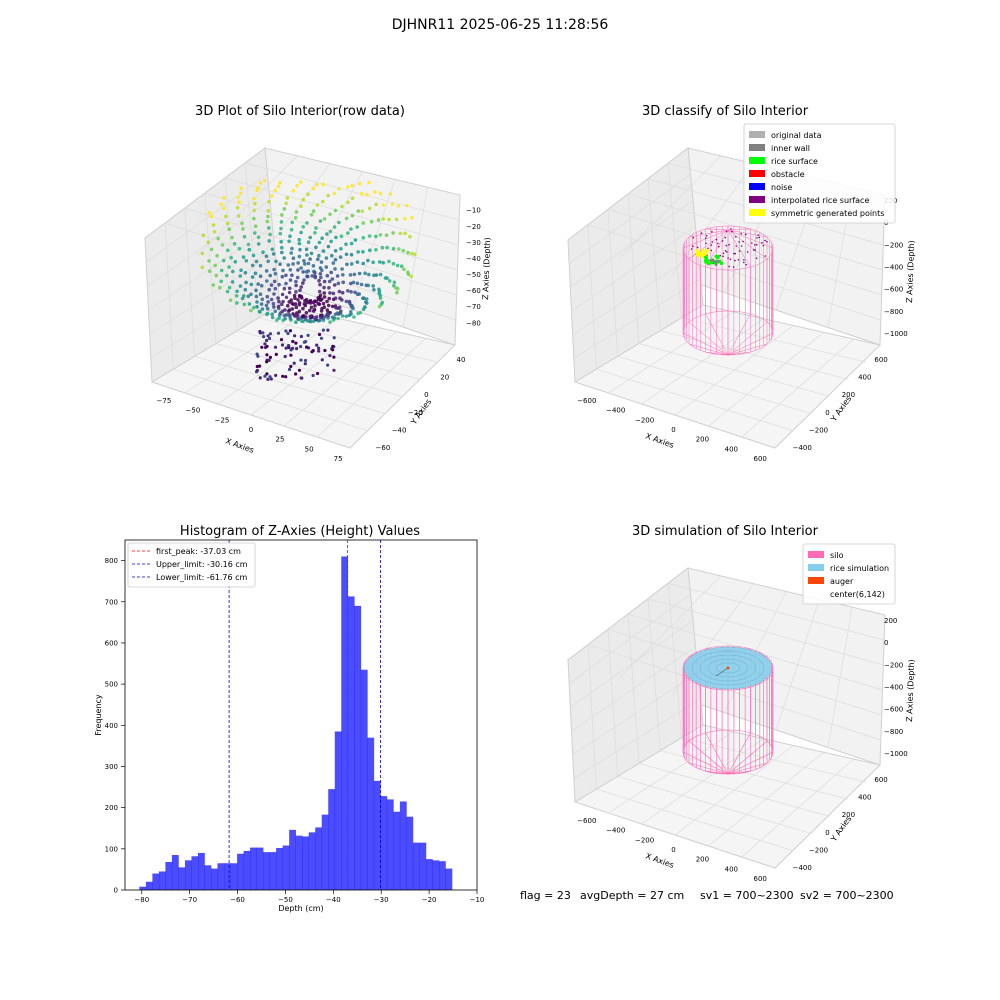 This screenshot has height=1000, width=1000. What do you see at coordinates (300, 531) in the screenshot?
I see `panel3-title: Histogram of Z-Axies (Height) Values` at bounding box center [300, 531].